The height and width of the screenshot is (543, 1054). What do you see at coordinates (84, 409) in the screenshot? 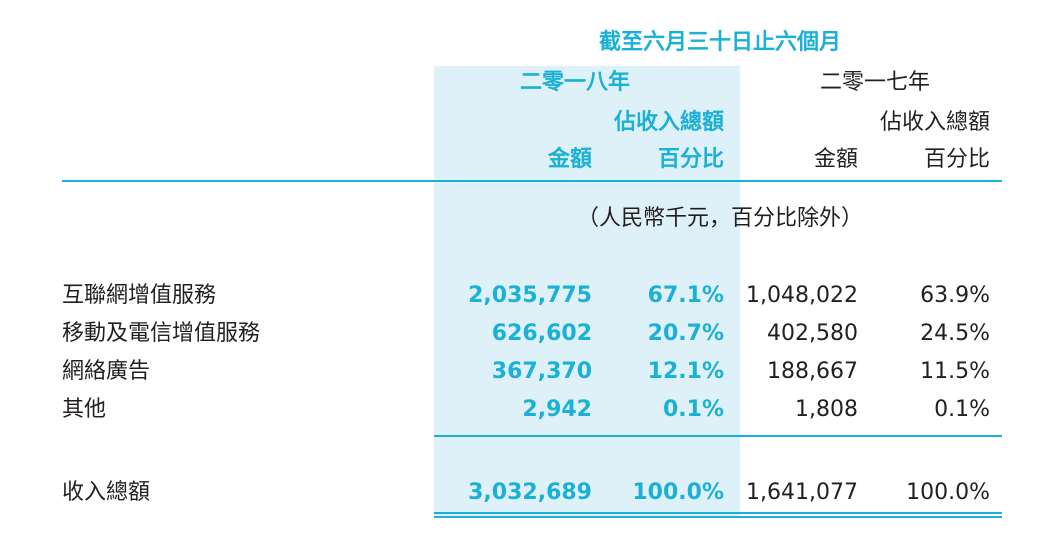
I see `row-label: 其他` at bounding box center [84, 409].